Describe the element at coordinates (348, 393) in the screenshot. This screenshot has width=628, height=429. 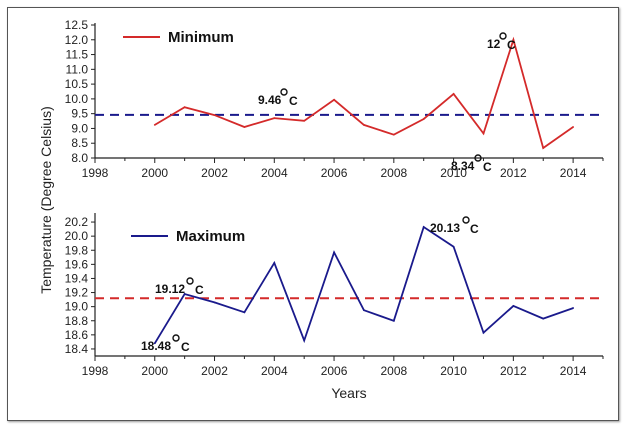
I see `x-axis-label: Years` at that location.